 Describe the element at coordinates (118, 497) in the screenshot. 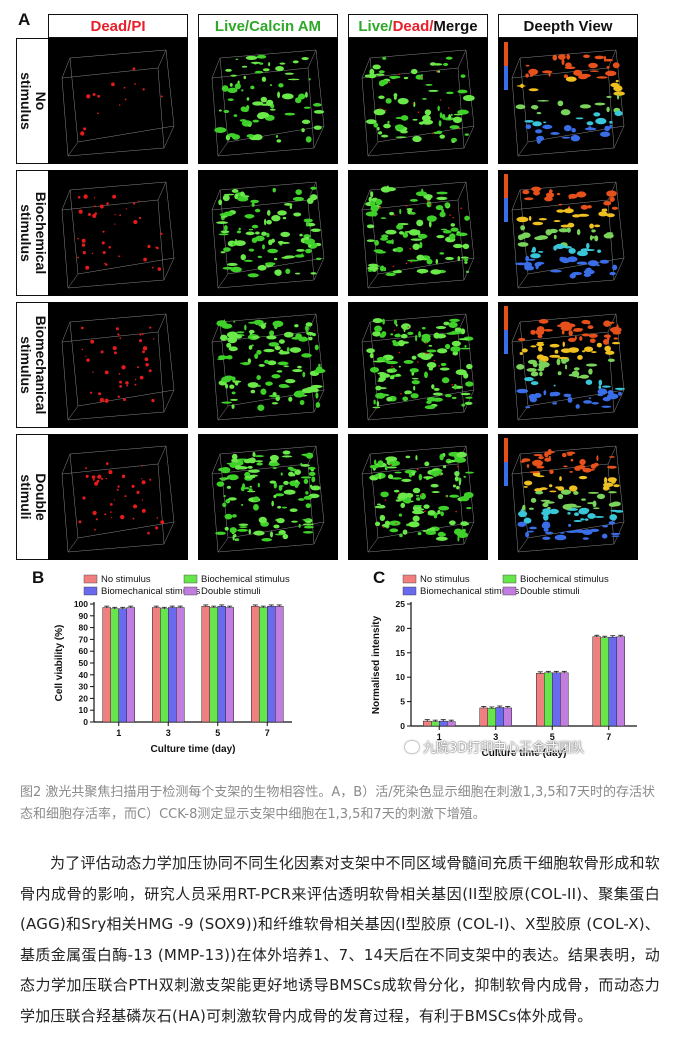

I see `micrograph-r4-c1` at that location.